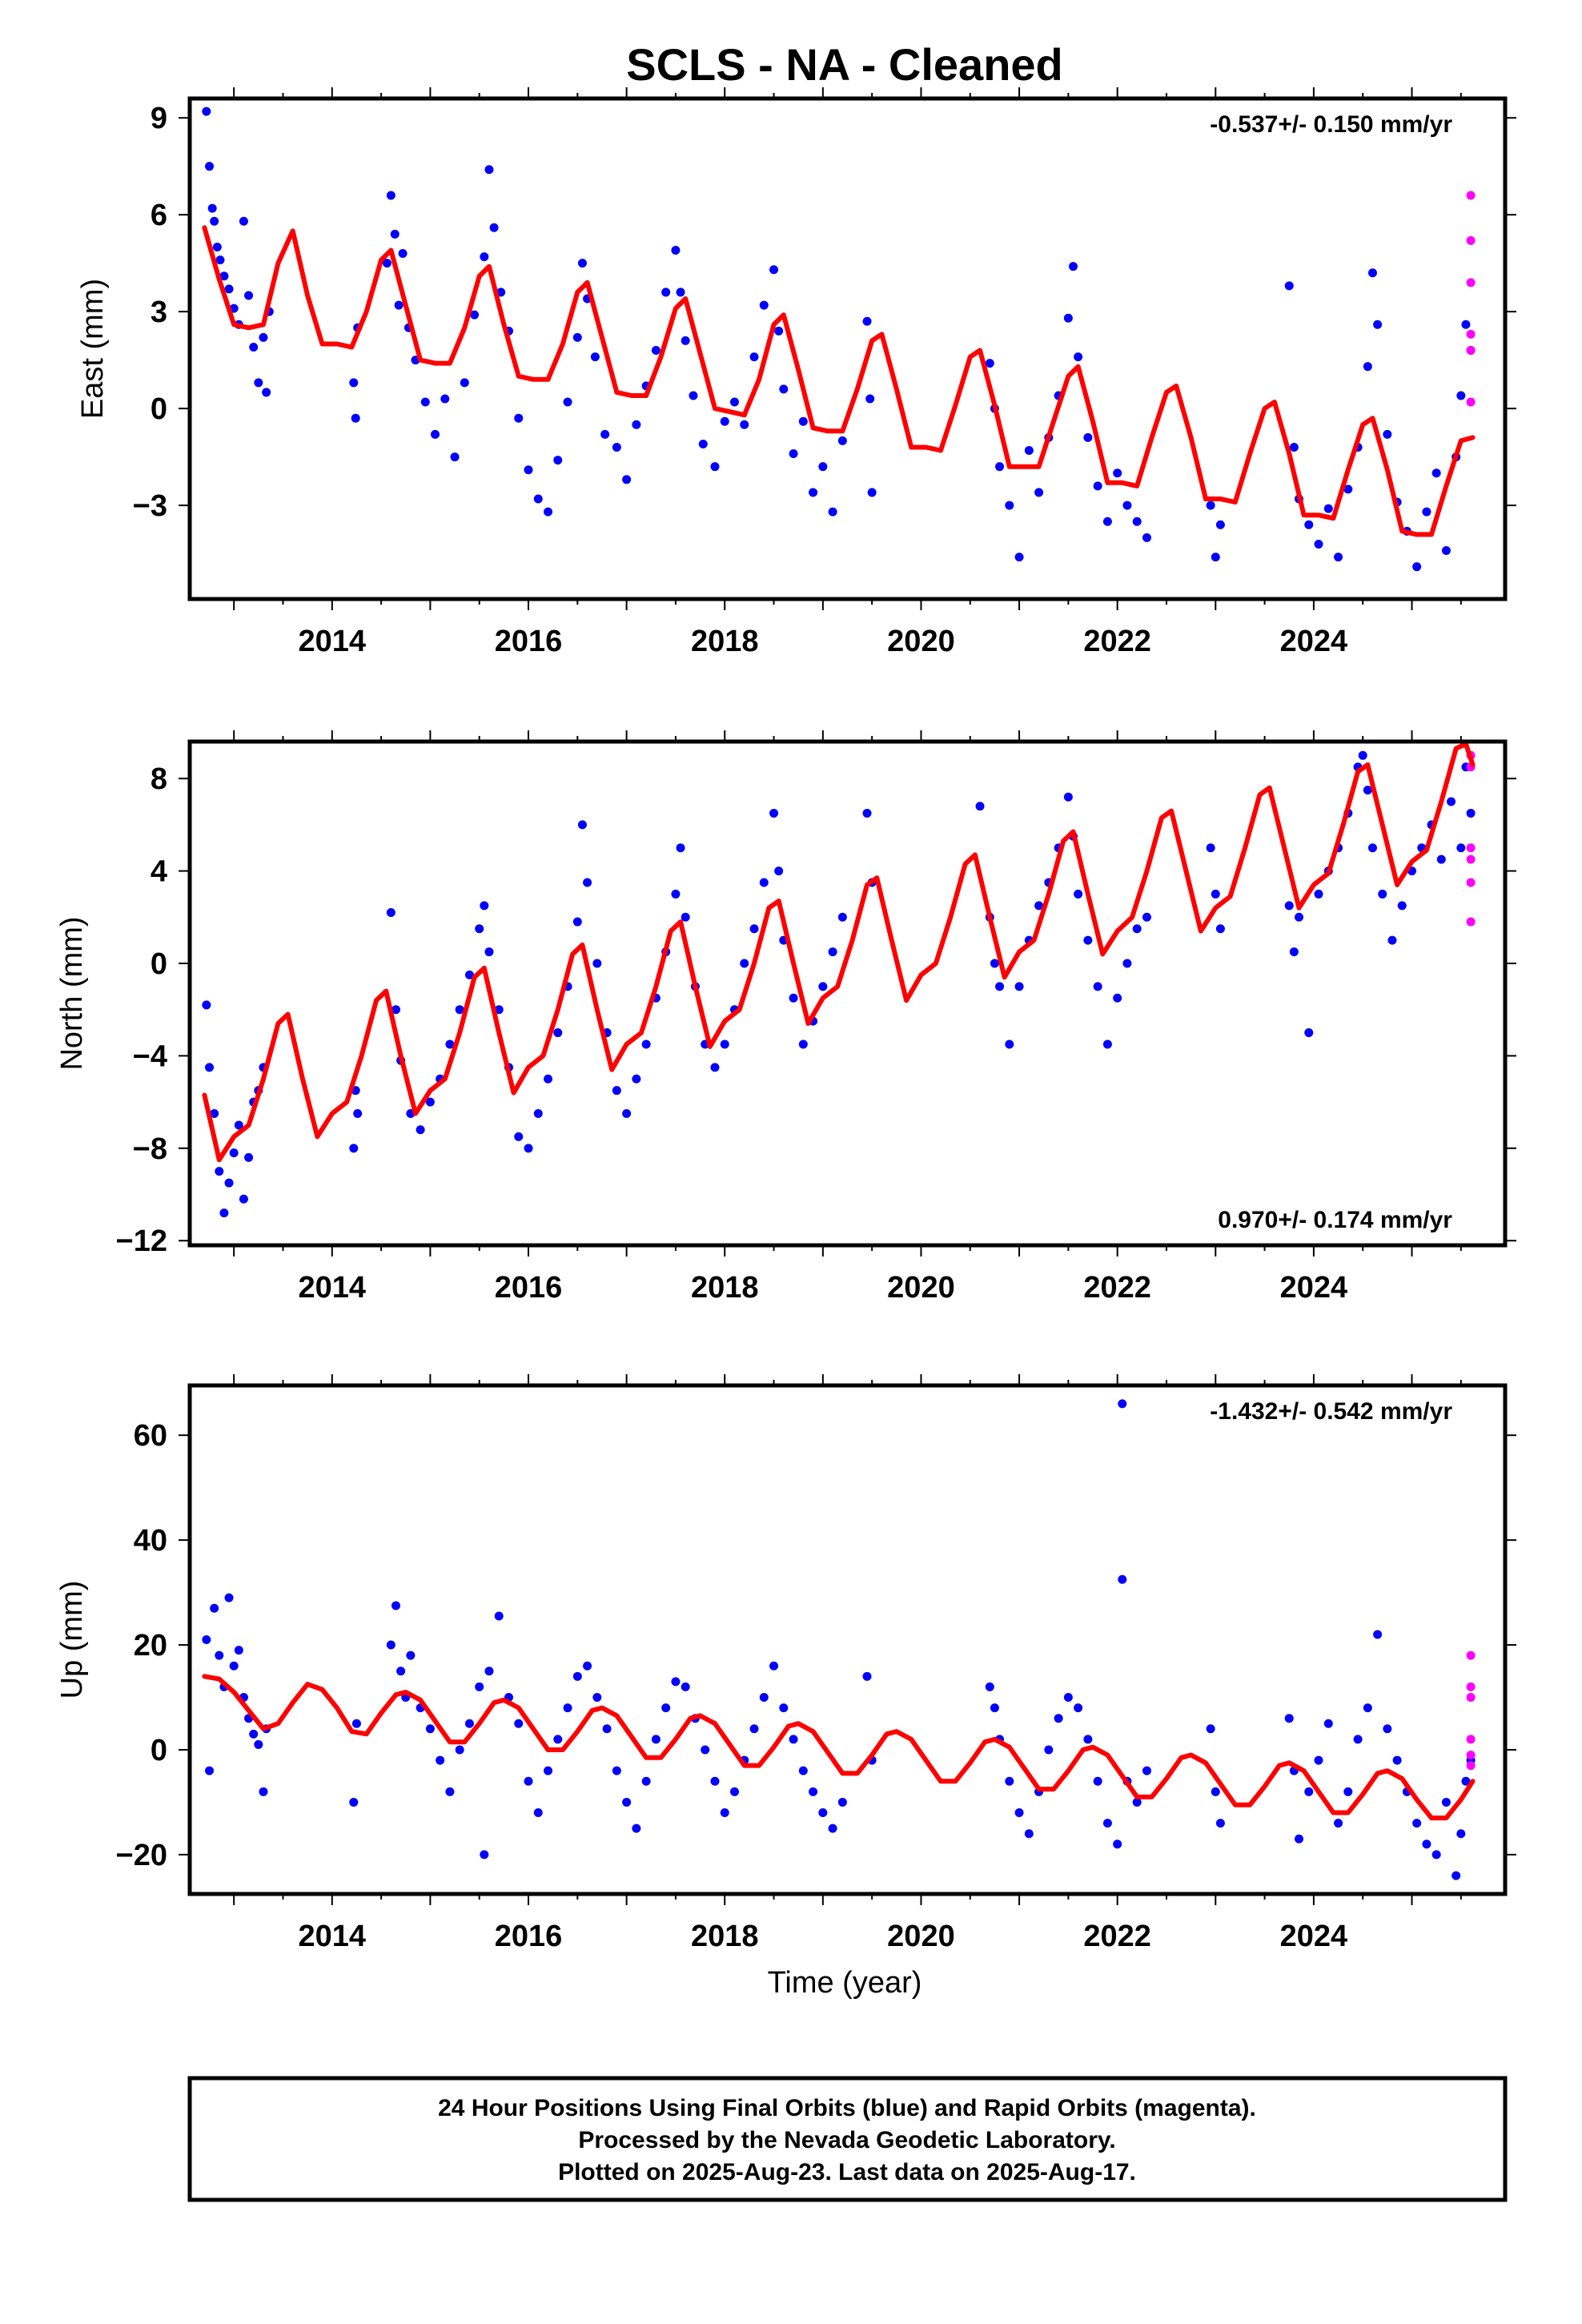 The height and width of the screenshot is (2324, 1582). What do you see at coordinates (333, 1288) in the screenshot?
I see `north-x-tick-label: 2014` at bounding box center [333, 1288].